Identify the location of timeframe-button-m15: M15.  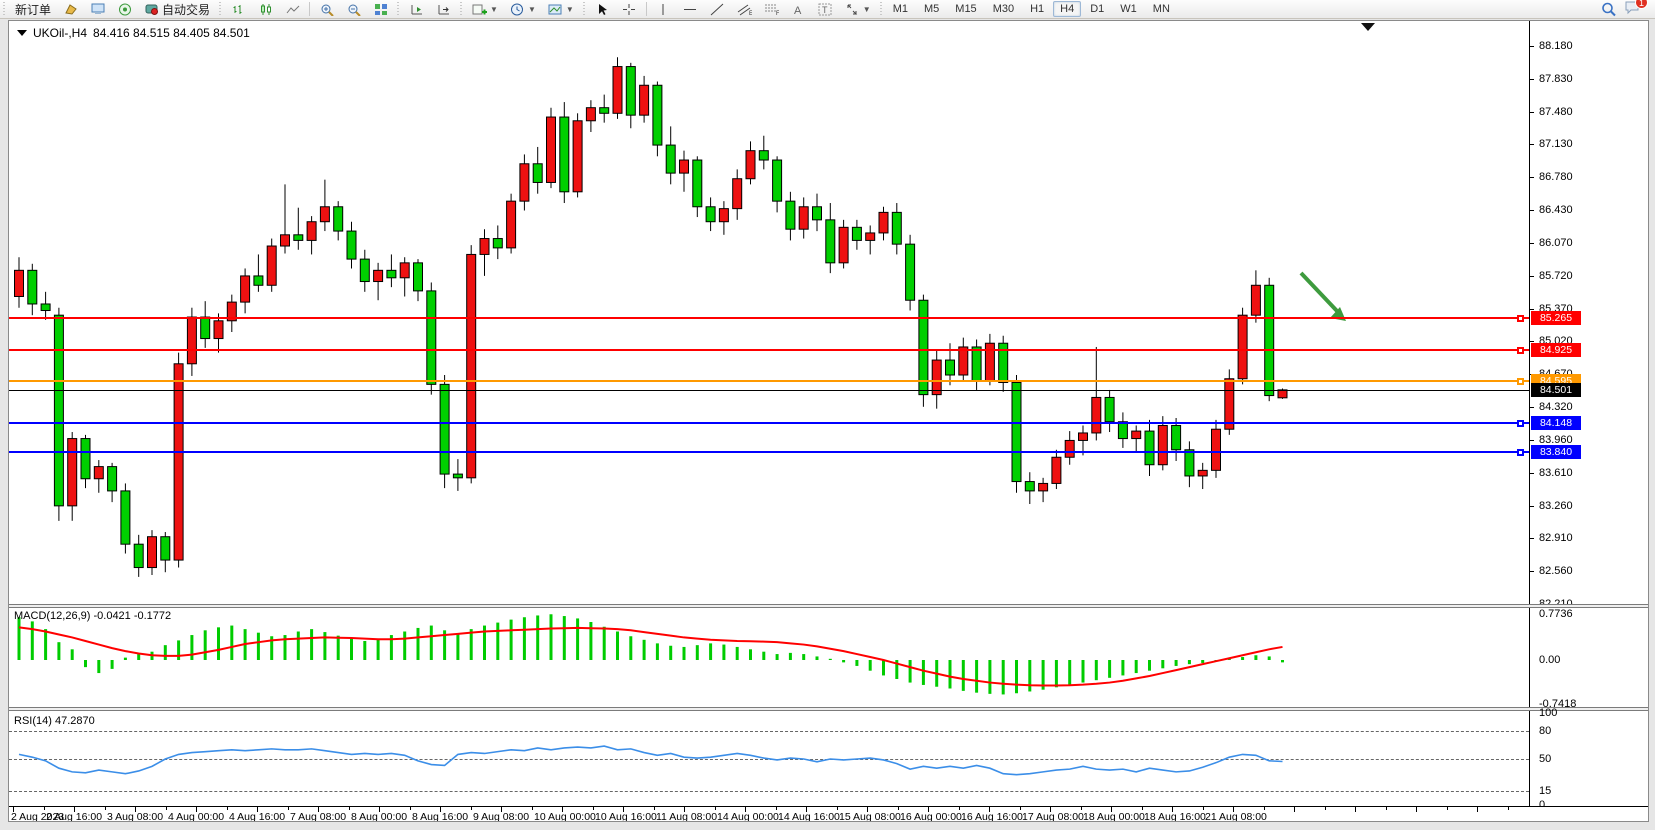
(966, 9).